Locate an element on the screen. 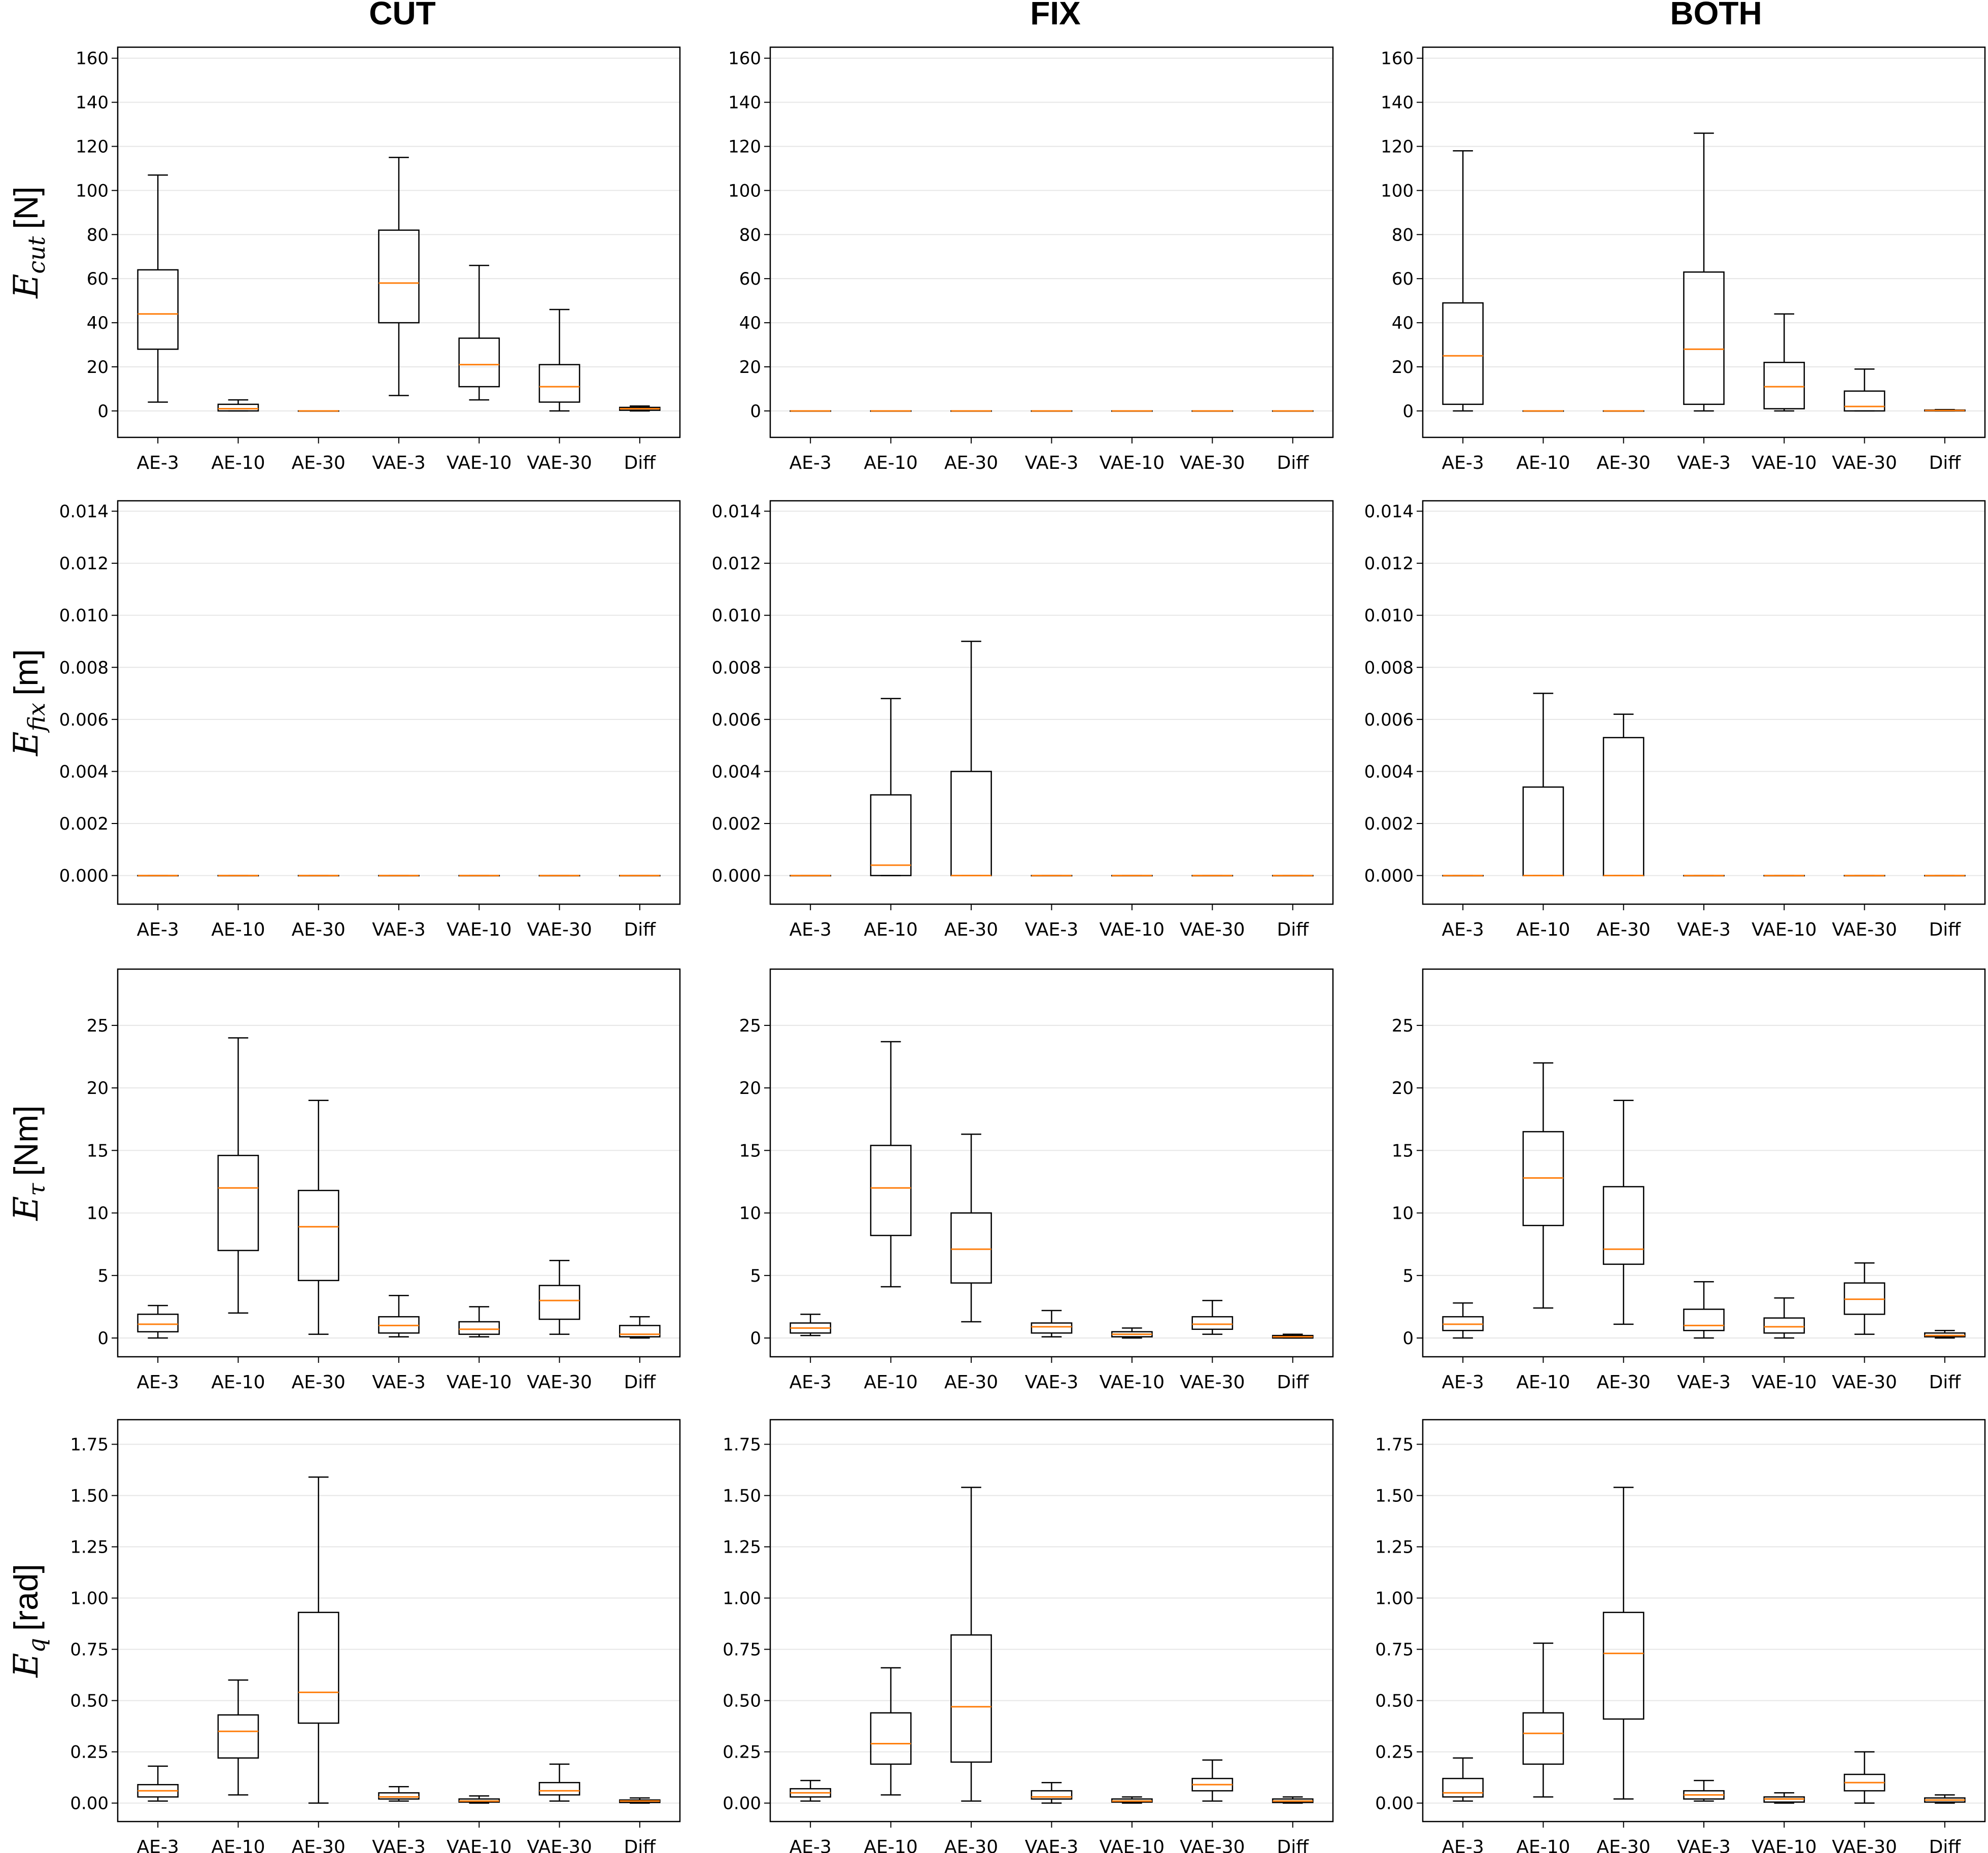 The width and height of the screenshot is (1988, 1853). y-tick-label: 0.010 is located at coordinates (1389, 616).